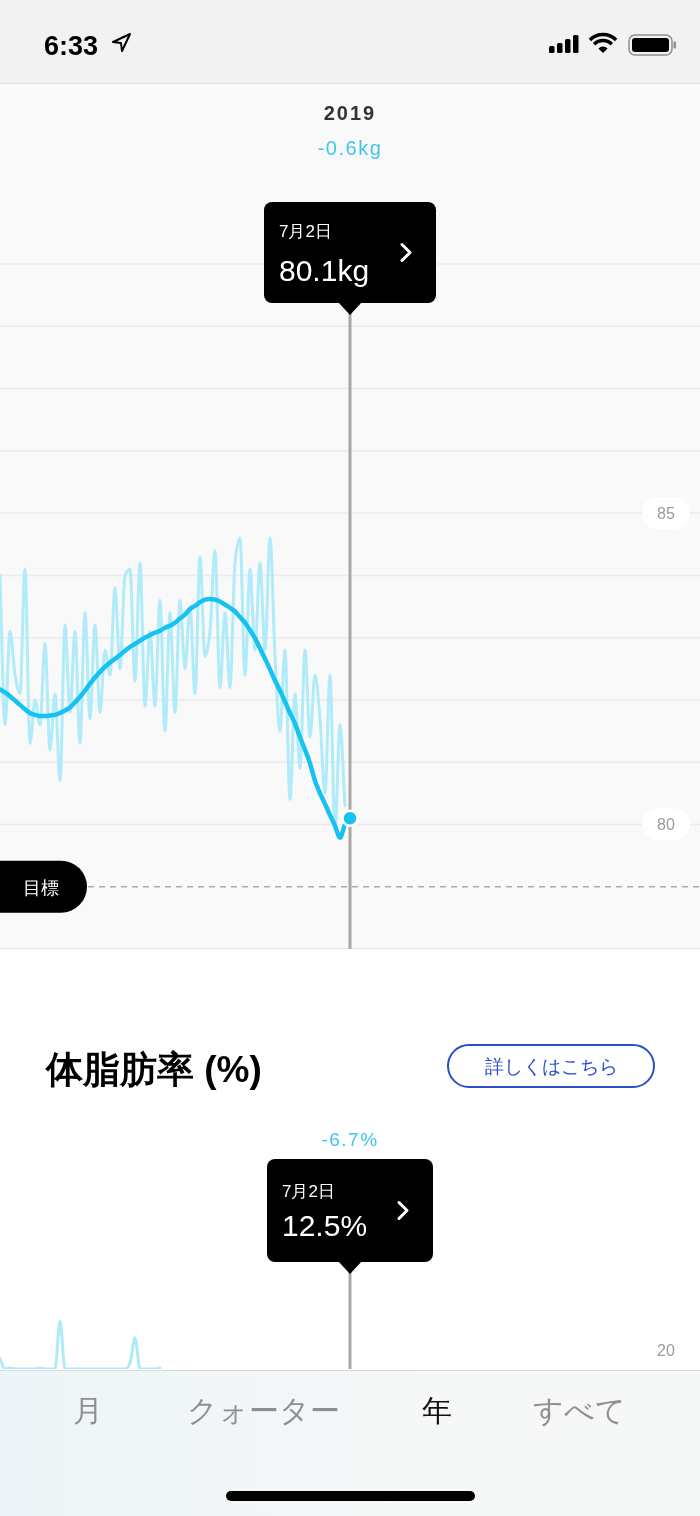 The width and height of the screenshot is (700, 1516). What do you see at coordinates (579, 1410) in the screenshot?
I see `text: すべて` at bounding box center [579, 1410].